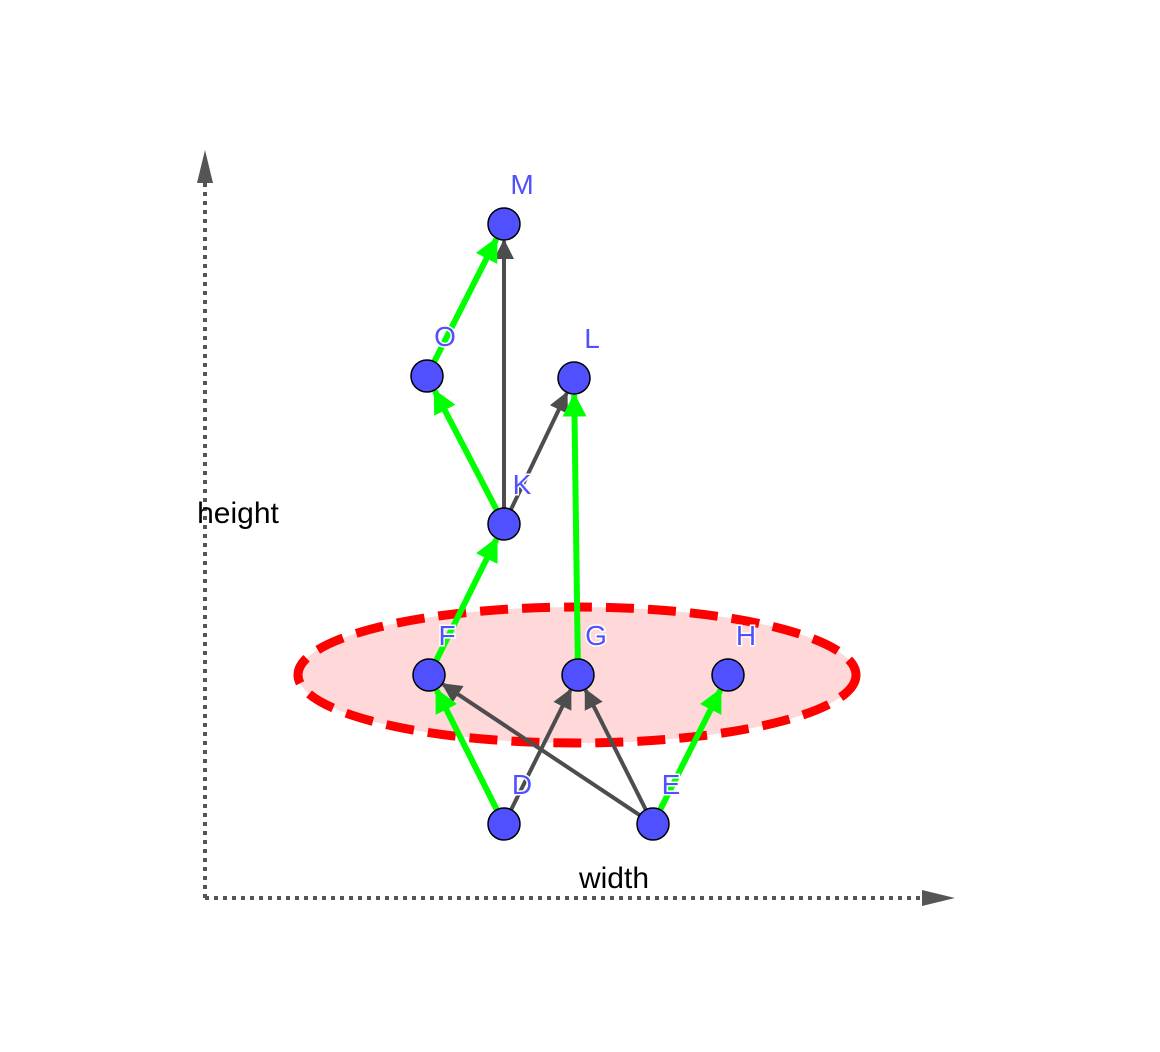  Describe the element at coordinates (446, 635) in the screenshot. I see `node-label-f: F` at that location.